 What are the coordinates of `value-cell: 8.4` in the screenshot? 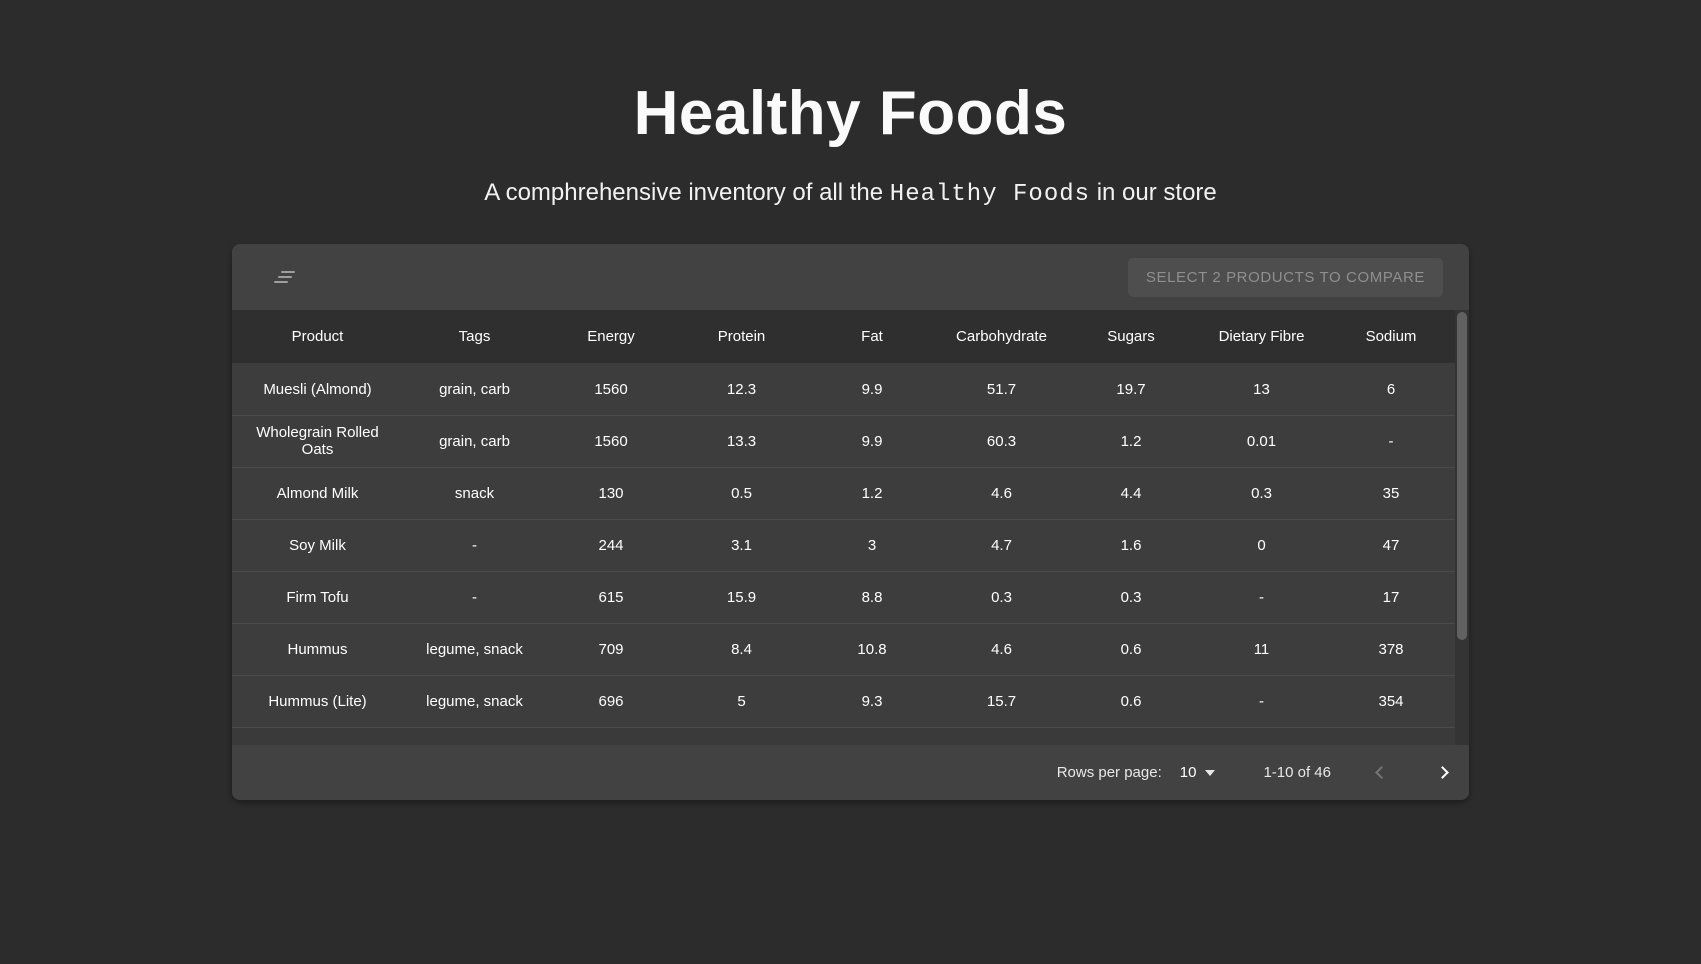 It's located at (741, 649).